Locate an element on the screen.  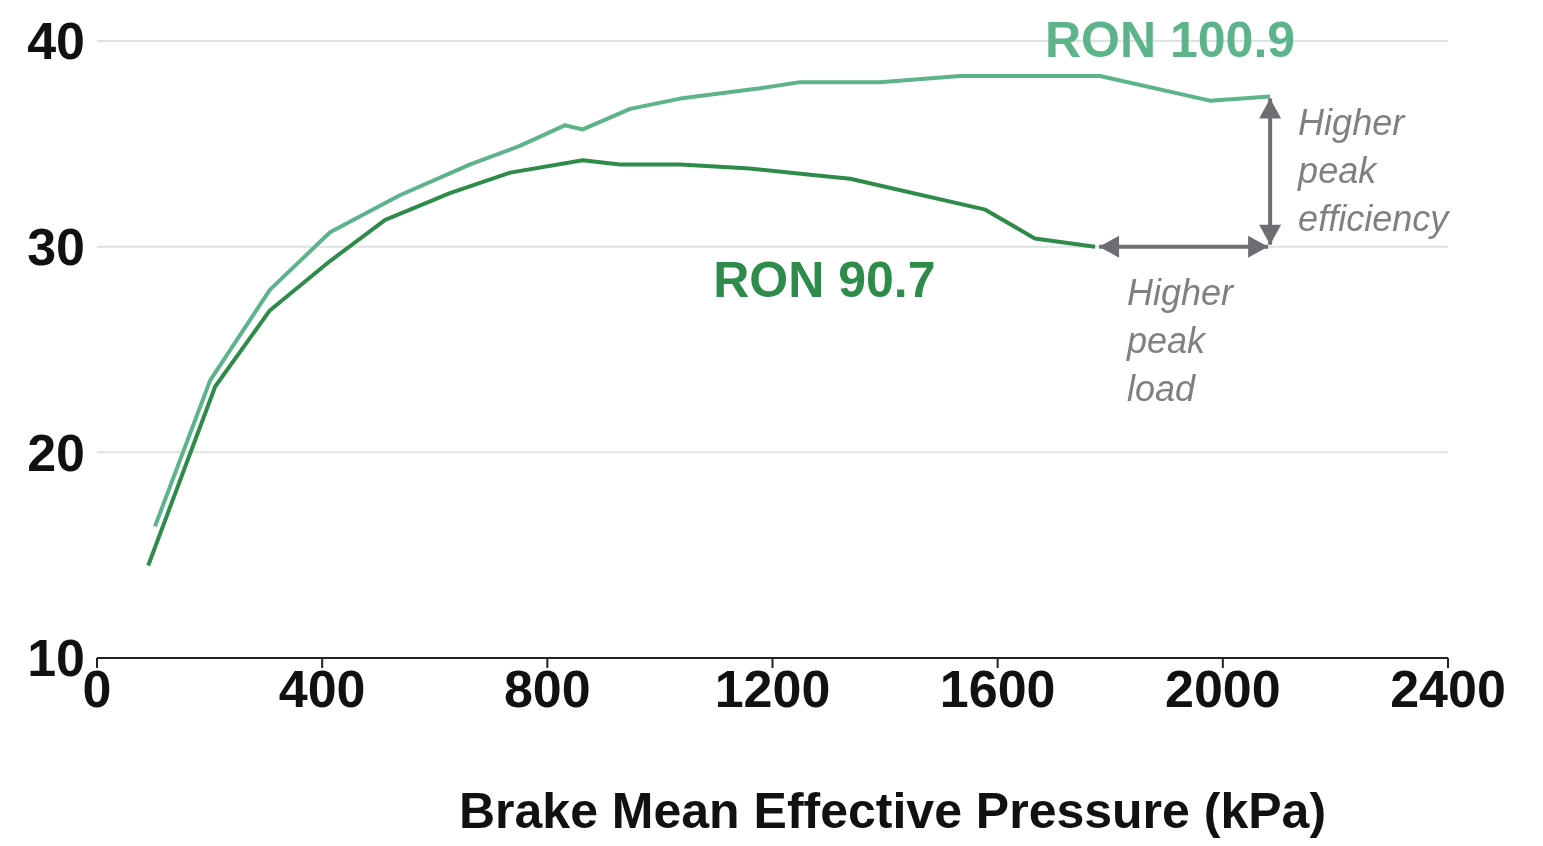
y-tick-label: 30 is located at coordinates (56, 247).